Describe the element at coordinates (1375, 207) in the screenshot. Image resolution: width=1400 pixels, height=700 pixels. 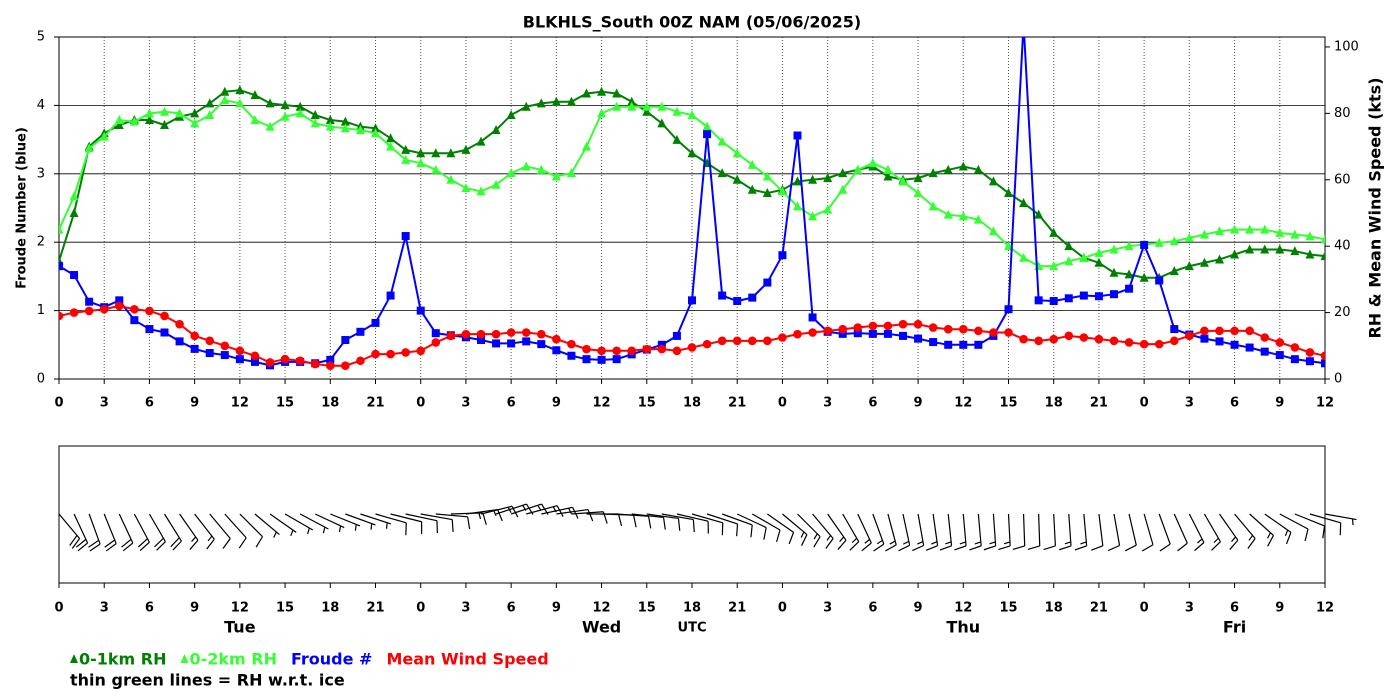
I see `y2-axis-label: RH & Mean Wind Speed (kts)` at that location.